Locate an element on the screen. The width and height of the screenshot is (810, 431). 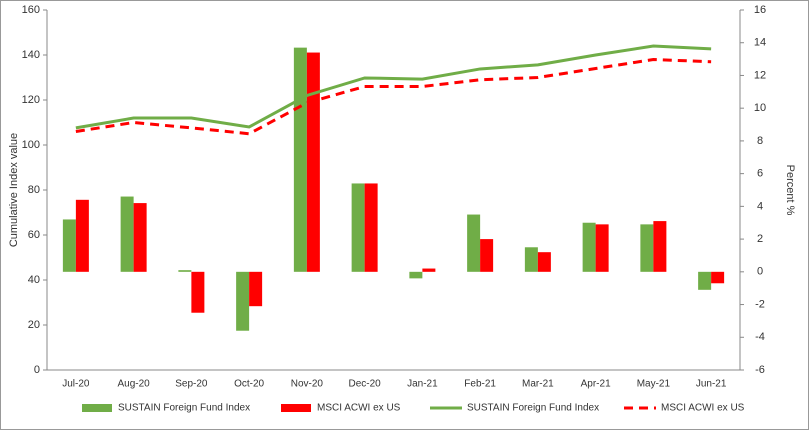
y2-tick-label: -6 is located at coordinates (760, 370).